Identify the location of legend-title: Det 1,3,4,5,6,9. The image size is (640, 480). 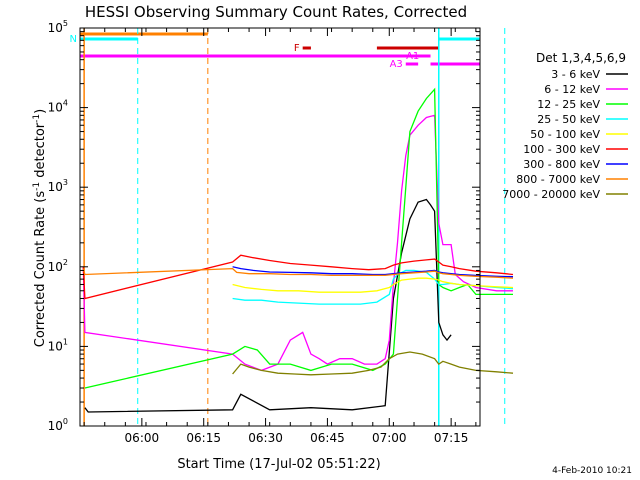
(581, 58).